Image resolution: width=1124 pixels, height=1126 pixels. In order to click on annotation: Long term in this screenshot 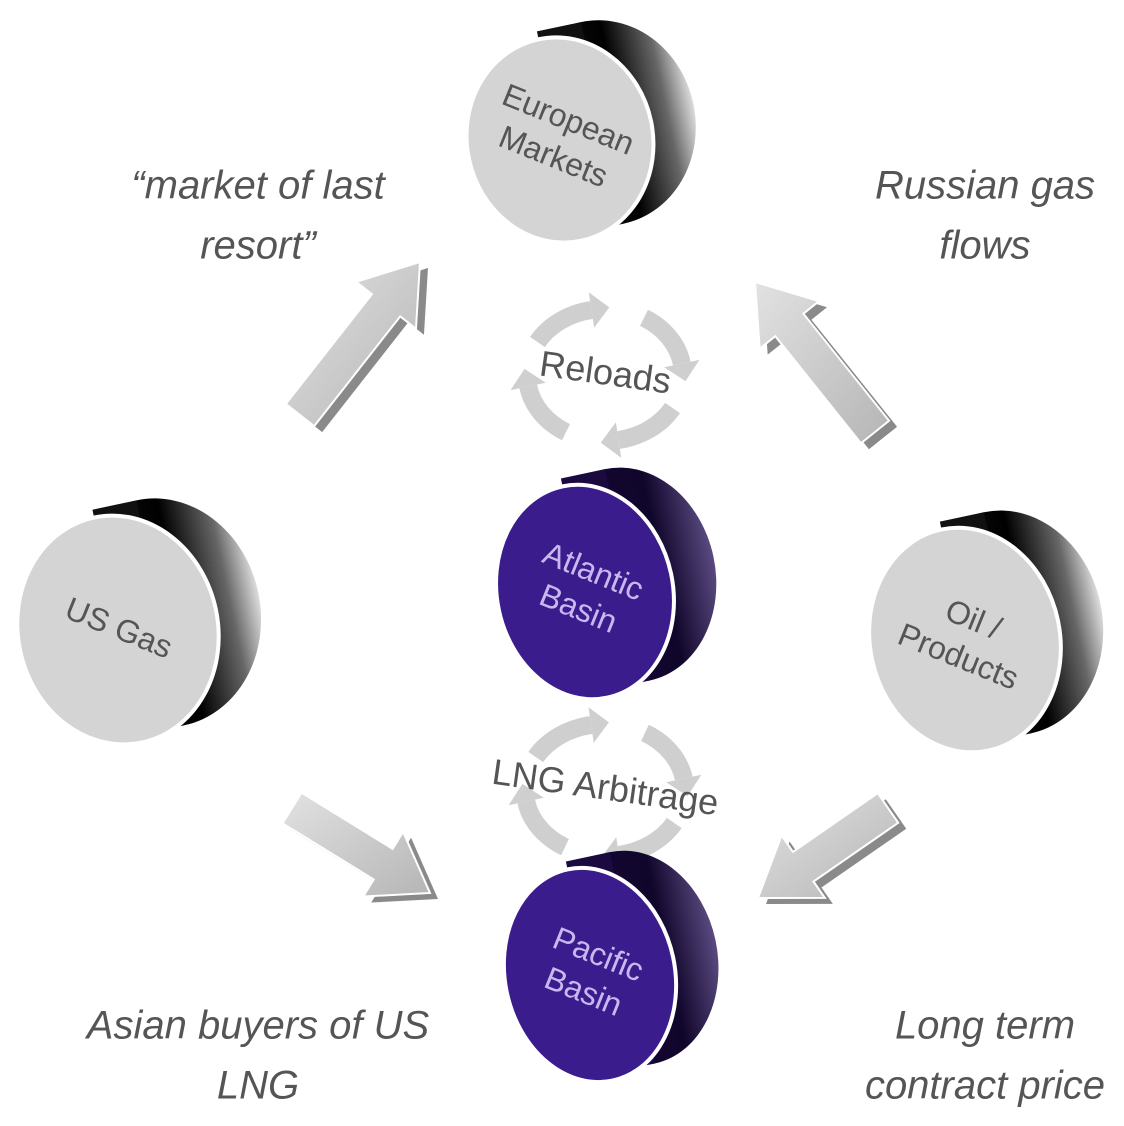, I will do `click(985, 1026)`.